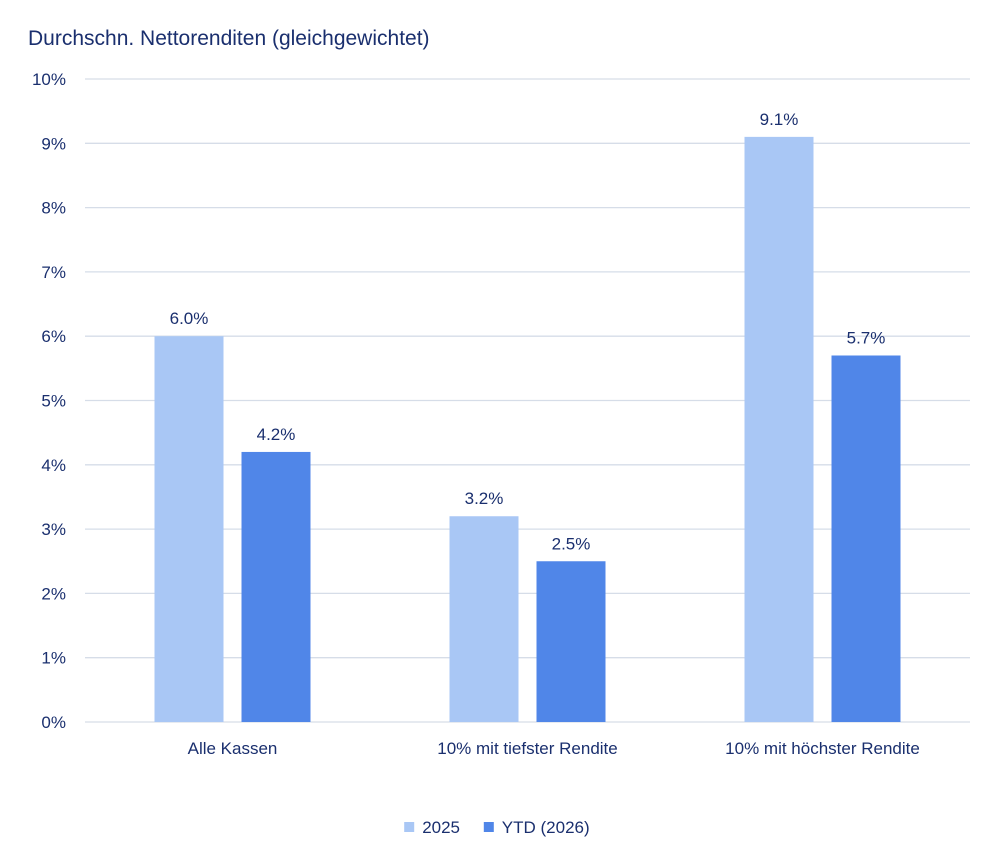 The height and width of the screenshot is (860, 1000). Describe the element at coordinates (779, 119) in the screenshot. I see `data-label: 9.1%` at that location.